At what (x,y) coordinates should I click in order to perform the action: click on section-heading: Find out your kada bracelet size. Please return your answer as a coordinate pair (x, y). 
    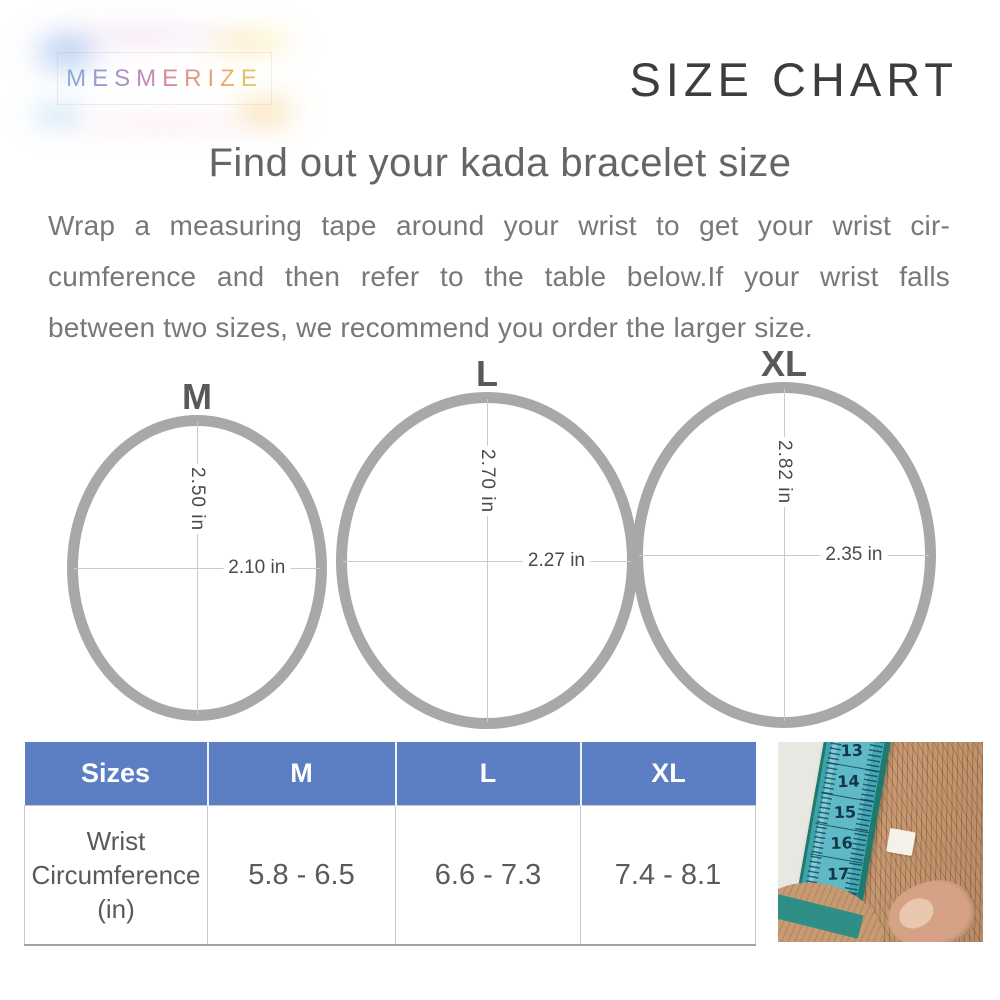
    Looking at the image, I should click on (500, 163).